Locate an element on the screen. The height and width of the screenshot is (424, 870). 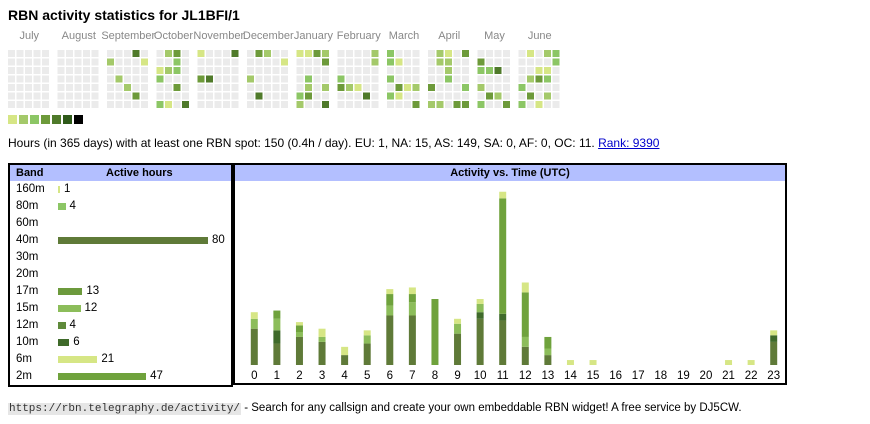
legend-swatch is located at coordinates (12, 119).